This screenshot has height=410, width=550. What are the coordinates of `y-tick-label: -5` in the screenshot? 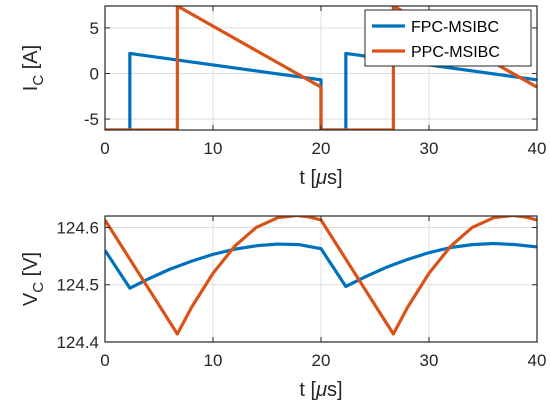 It's located at (91, 119).